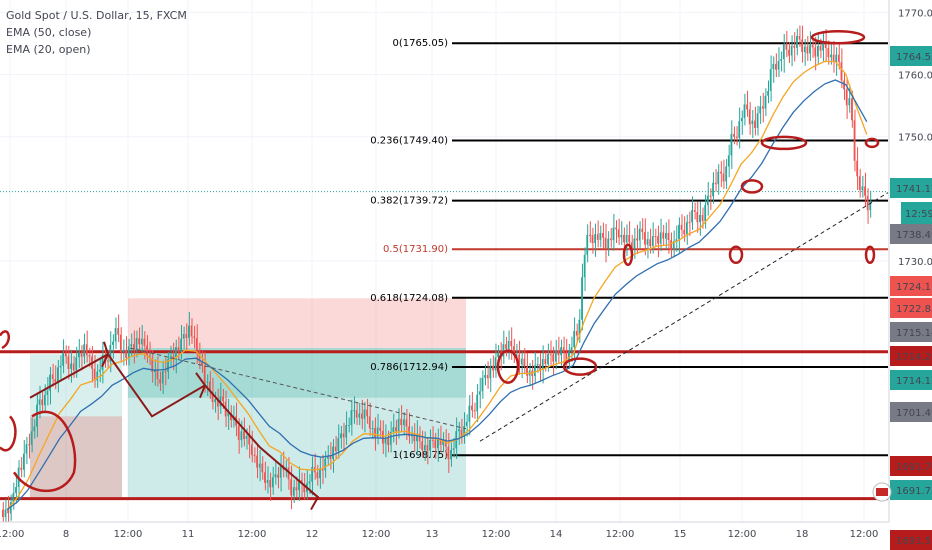 The height and width of the screenshot is (550, 932). What do you see at coordinates (802, 534) in the screenshot?
I see `time-tick-label: 18` at bounding box center [802, 534].